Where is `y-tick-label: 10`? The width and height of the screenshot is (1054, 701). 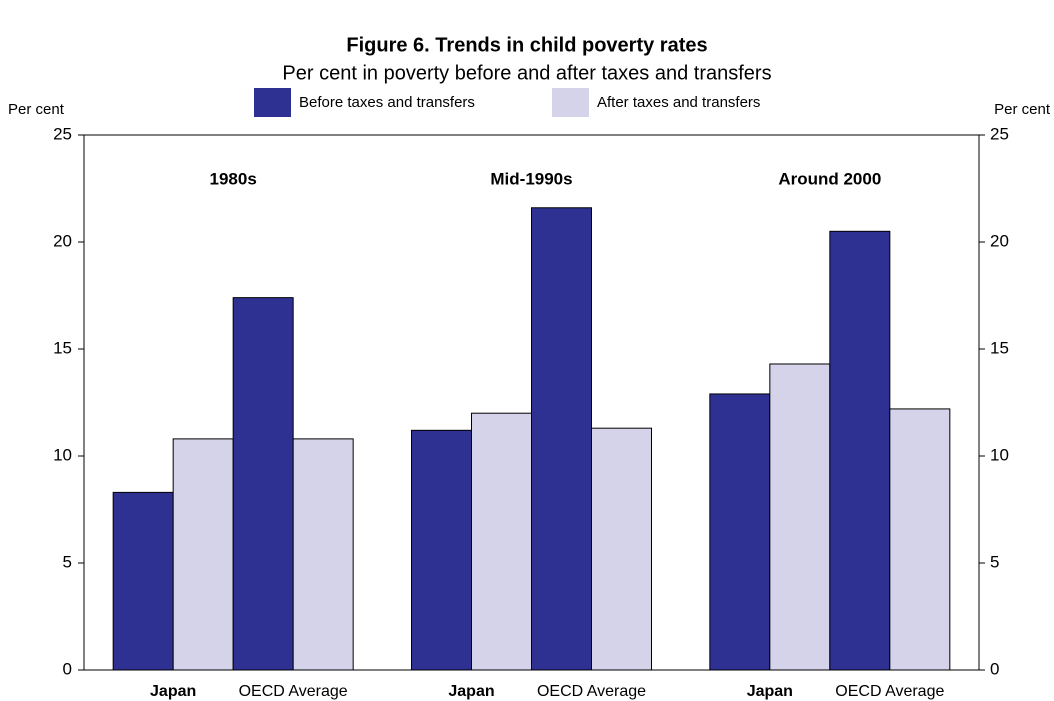 y-tick-label: 10 is located at coordinates (62, 454).